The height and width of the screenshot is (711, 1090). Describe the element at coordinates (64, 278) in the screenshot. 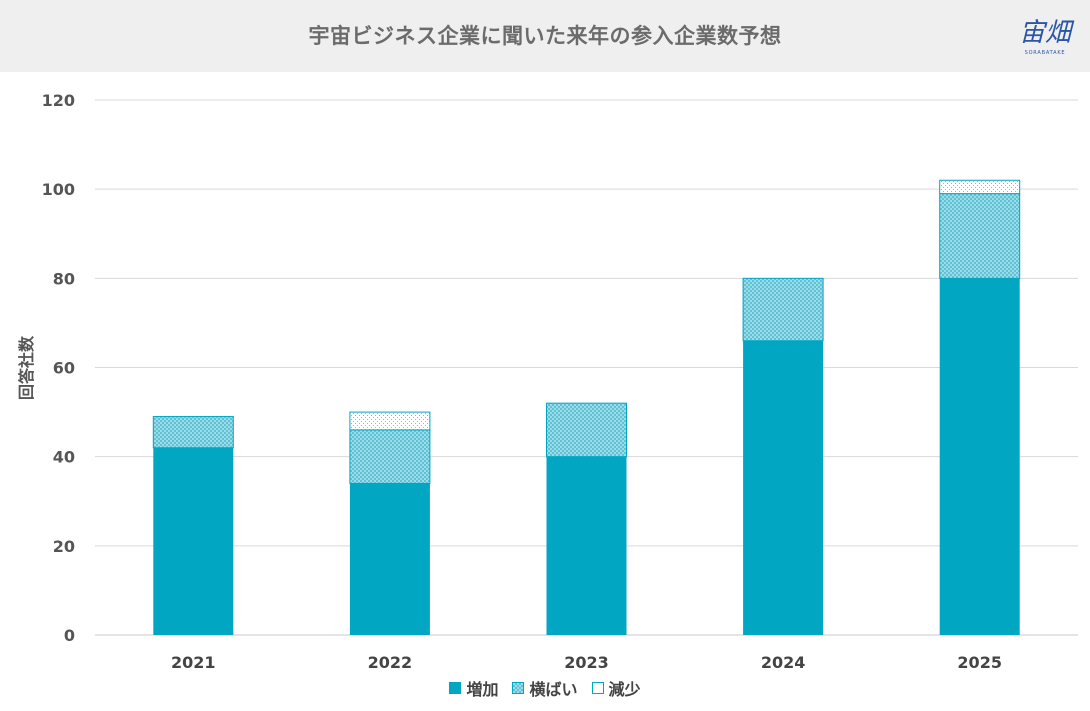

I see `y-tick-label-80: 80` at that location.